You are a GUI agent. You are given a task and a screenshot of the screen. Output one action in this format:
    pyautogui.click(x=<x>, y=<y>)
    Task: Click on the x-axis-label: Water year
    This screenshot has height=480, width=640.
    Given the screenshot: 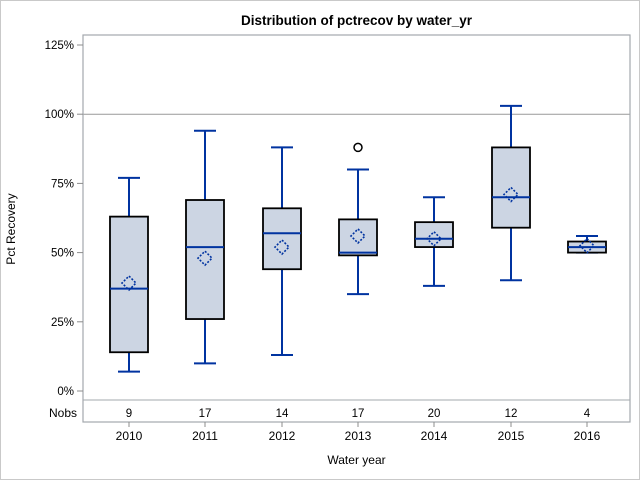 What is the action you would take?
    pyautogui.click(x=356, y=460)
    